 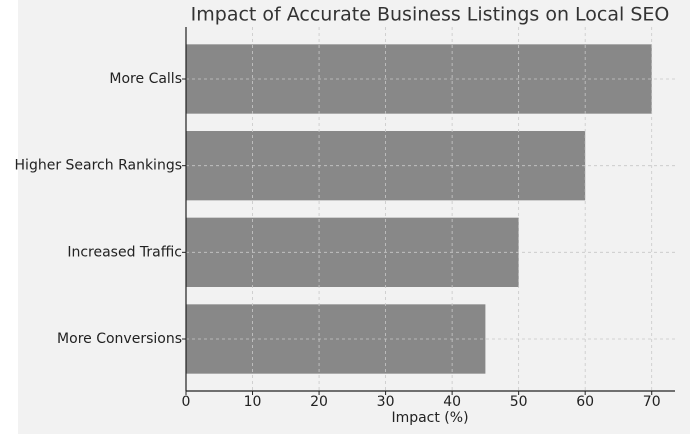 I want to click on x-tick-label: 30, so click(x=386, y=402).